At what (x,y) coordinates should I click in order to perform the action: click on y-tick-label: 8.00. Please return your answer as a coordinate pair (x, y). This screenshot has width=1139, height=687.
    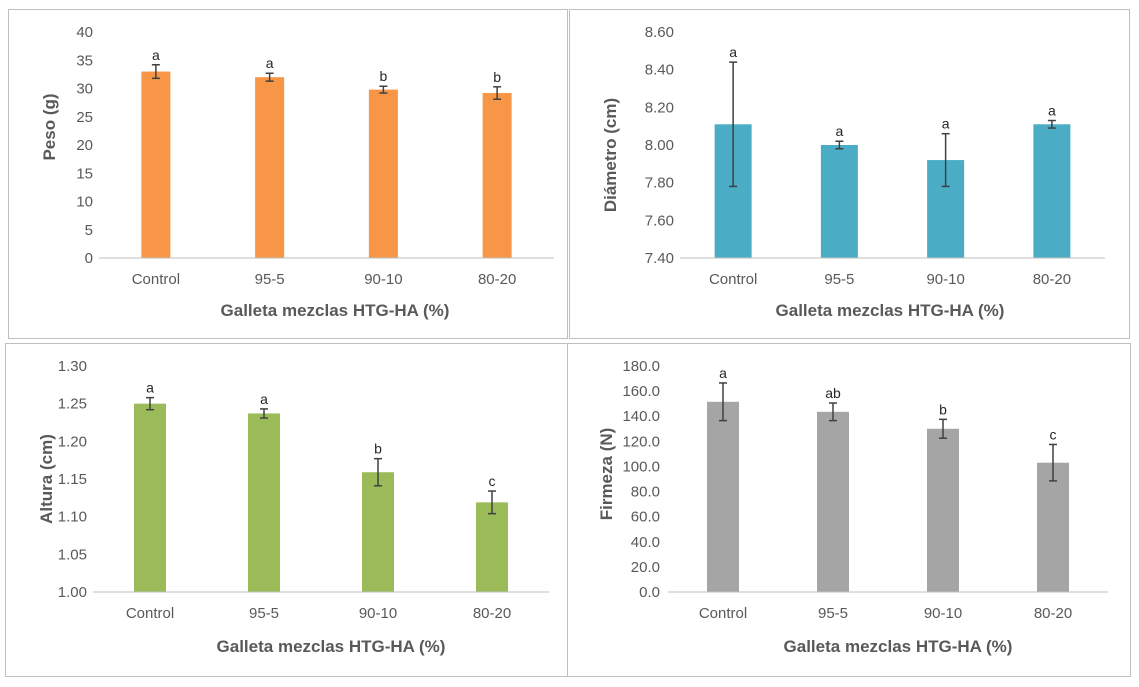
    Looking at the image, I should click on (659, 145).